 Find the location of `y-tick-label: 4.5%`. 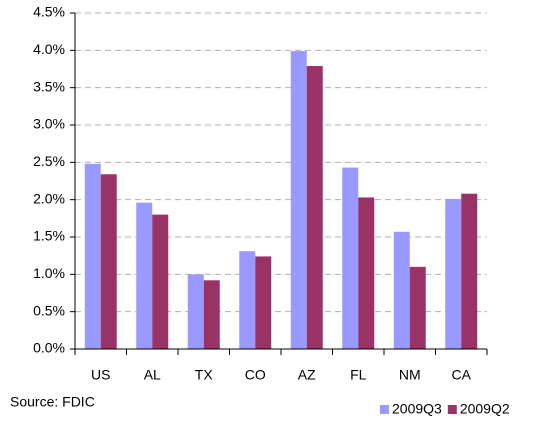

y-tick-label: 4.5% is located at coordinates (49, 12).